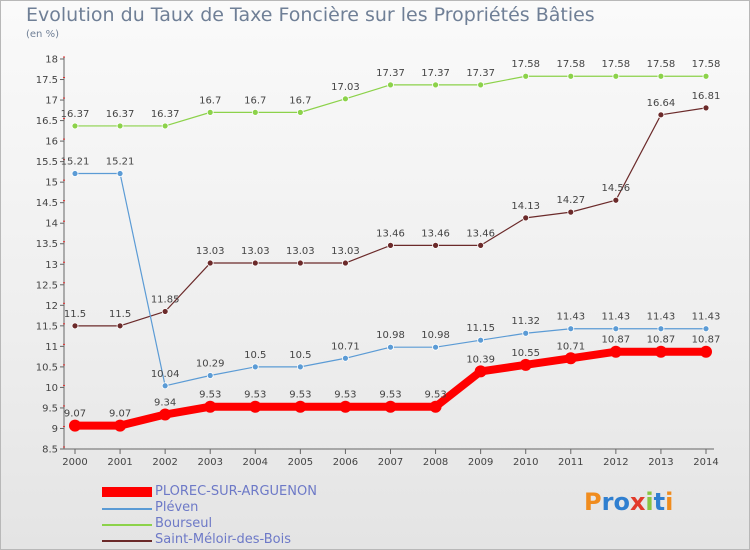  I want to click on chart-subtitle: (en %), so click(42, 34).